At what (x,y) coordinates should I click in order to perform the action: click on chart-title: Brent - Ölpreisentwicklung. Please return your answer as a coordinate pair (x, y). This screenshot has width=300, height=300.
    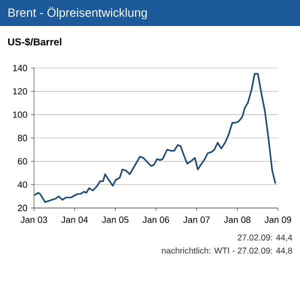
    Looking at the image, I should click on (77, 13).